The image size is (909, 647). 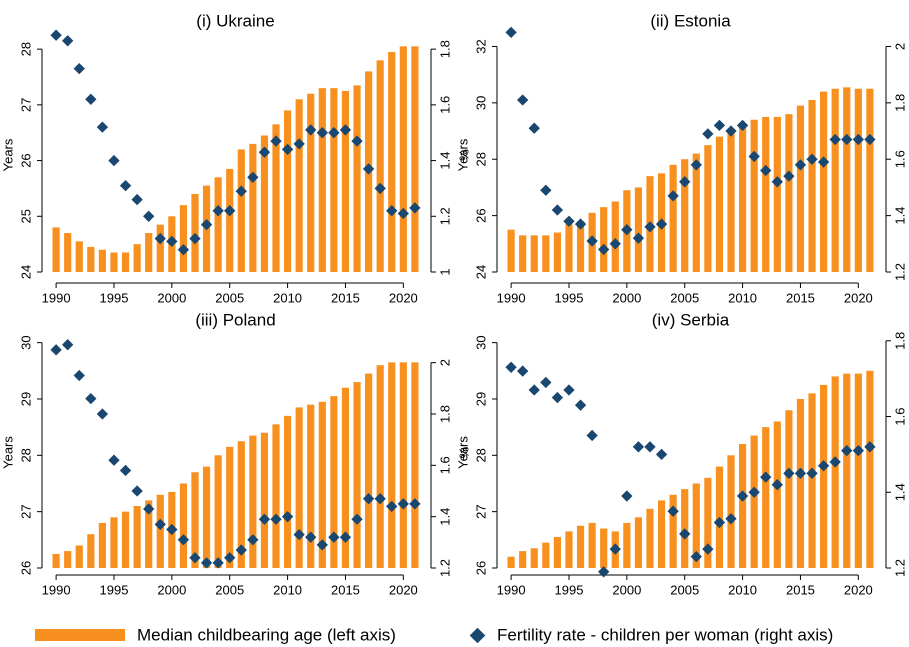 I want to click on x-tick-label: 1990, so click(x=511, y=589).